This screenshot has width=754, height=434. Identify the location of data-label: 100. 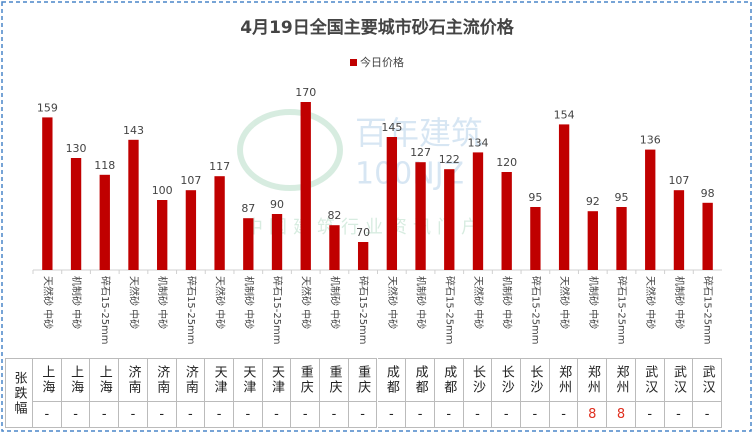
(162, 190).